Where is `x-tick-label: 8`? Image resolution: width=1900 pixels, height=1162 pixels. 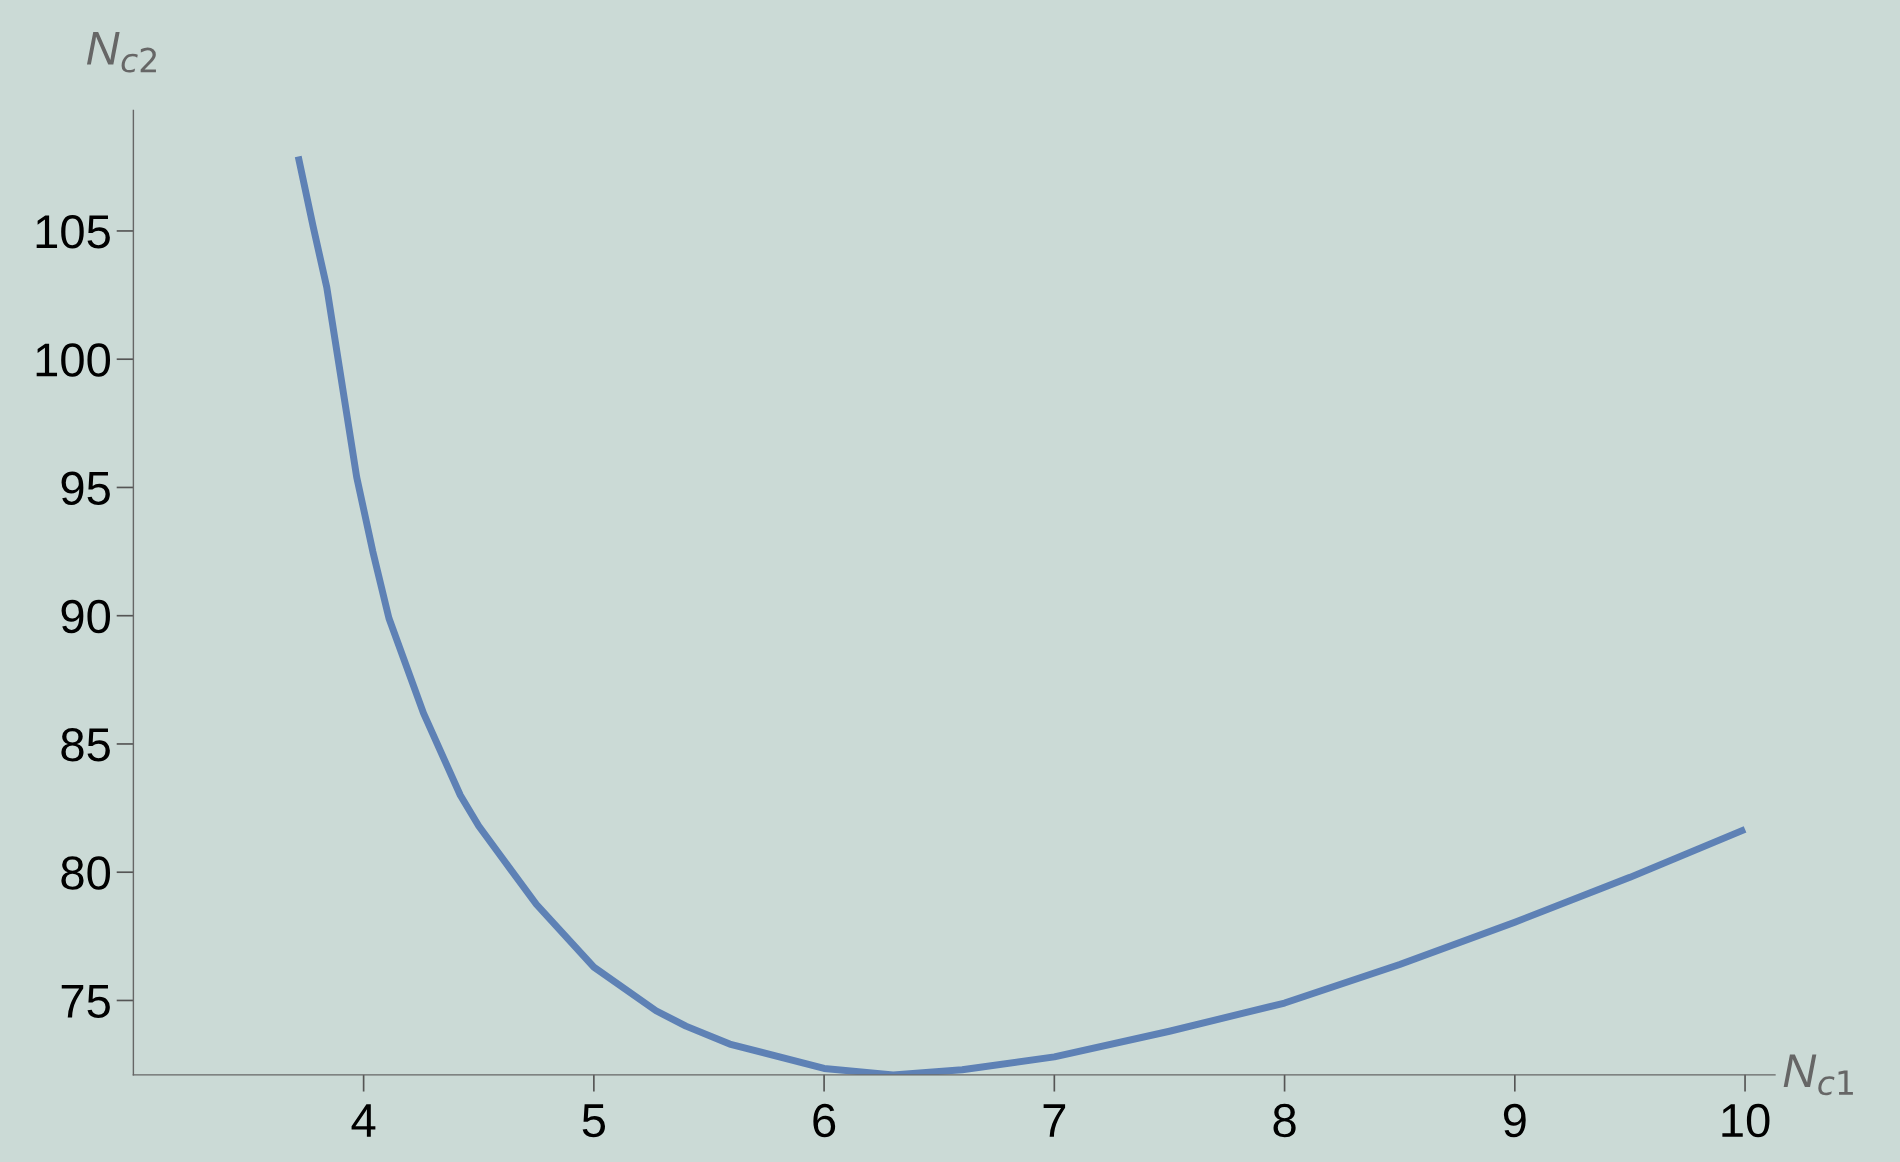 x-tick-label: 8 is located at coordinates (1284, 1120).